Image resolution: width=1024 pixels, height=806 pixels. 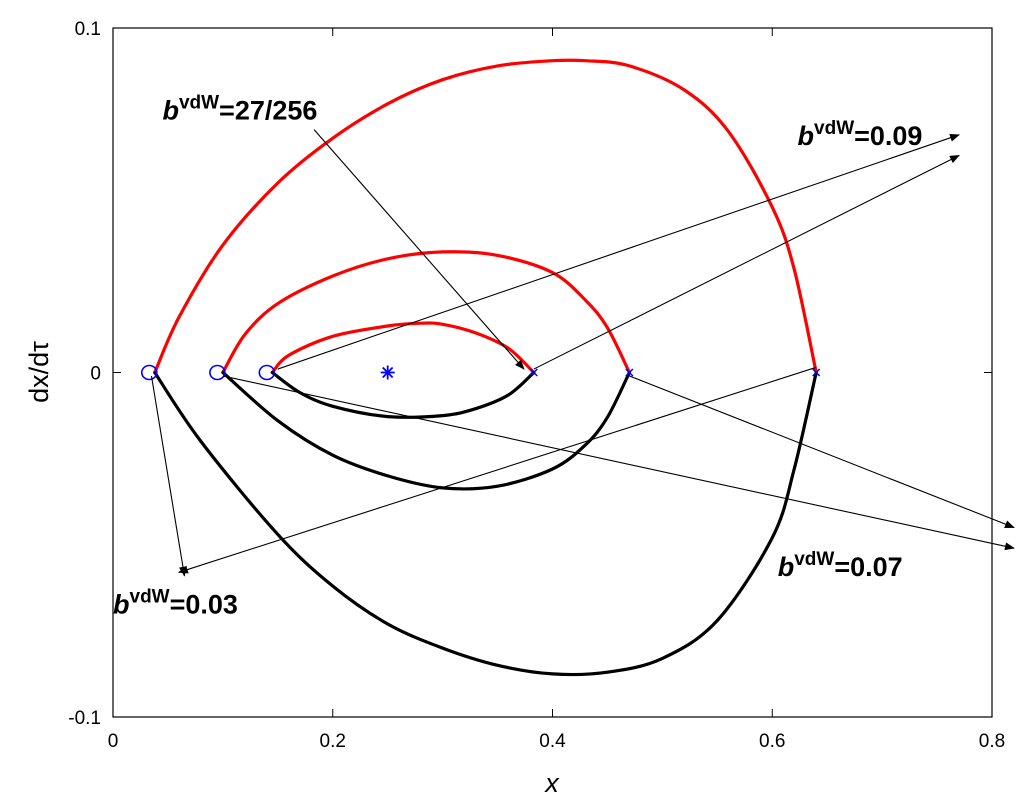 I want to click on annotation-label: bvdW=0.09, so click(x=860, y=134).